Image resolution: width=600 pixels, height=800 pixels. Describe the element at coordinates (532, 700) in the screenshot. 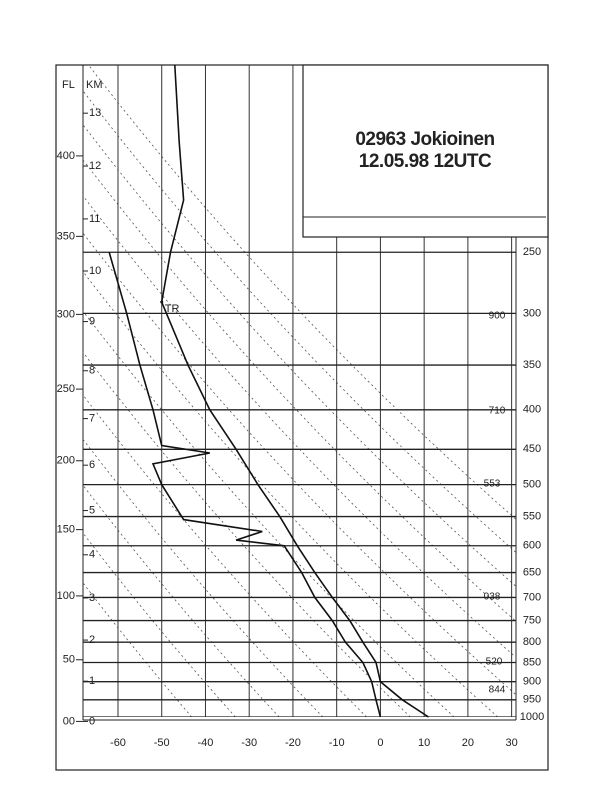

I see `y-tick-label: 950` at that location.